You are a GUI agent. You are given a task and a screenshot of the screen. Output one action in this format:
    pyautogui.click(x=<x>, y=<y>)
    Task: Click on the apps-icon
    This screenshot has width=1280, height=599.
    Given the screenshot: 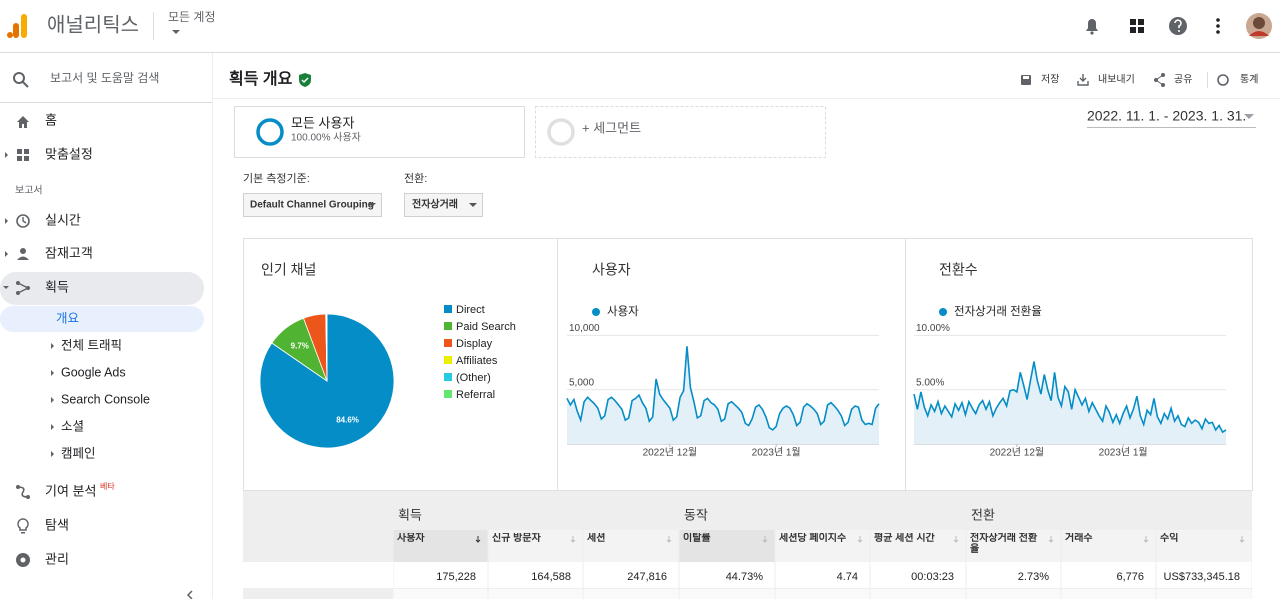 What is the action you would take?
    pyautogui.click(x=1137, y=26)
    